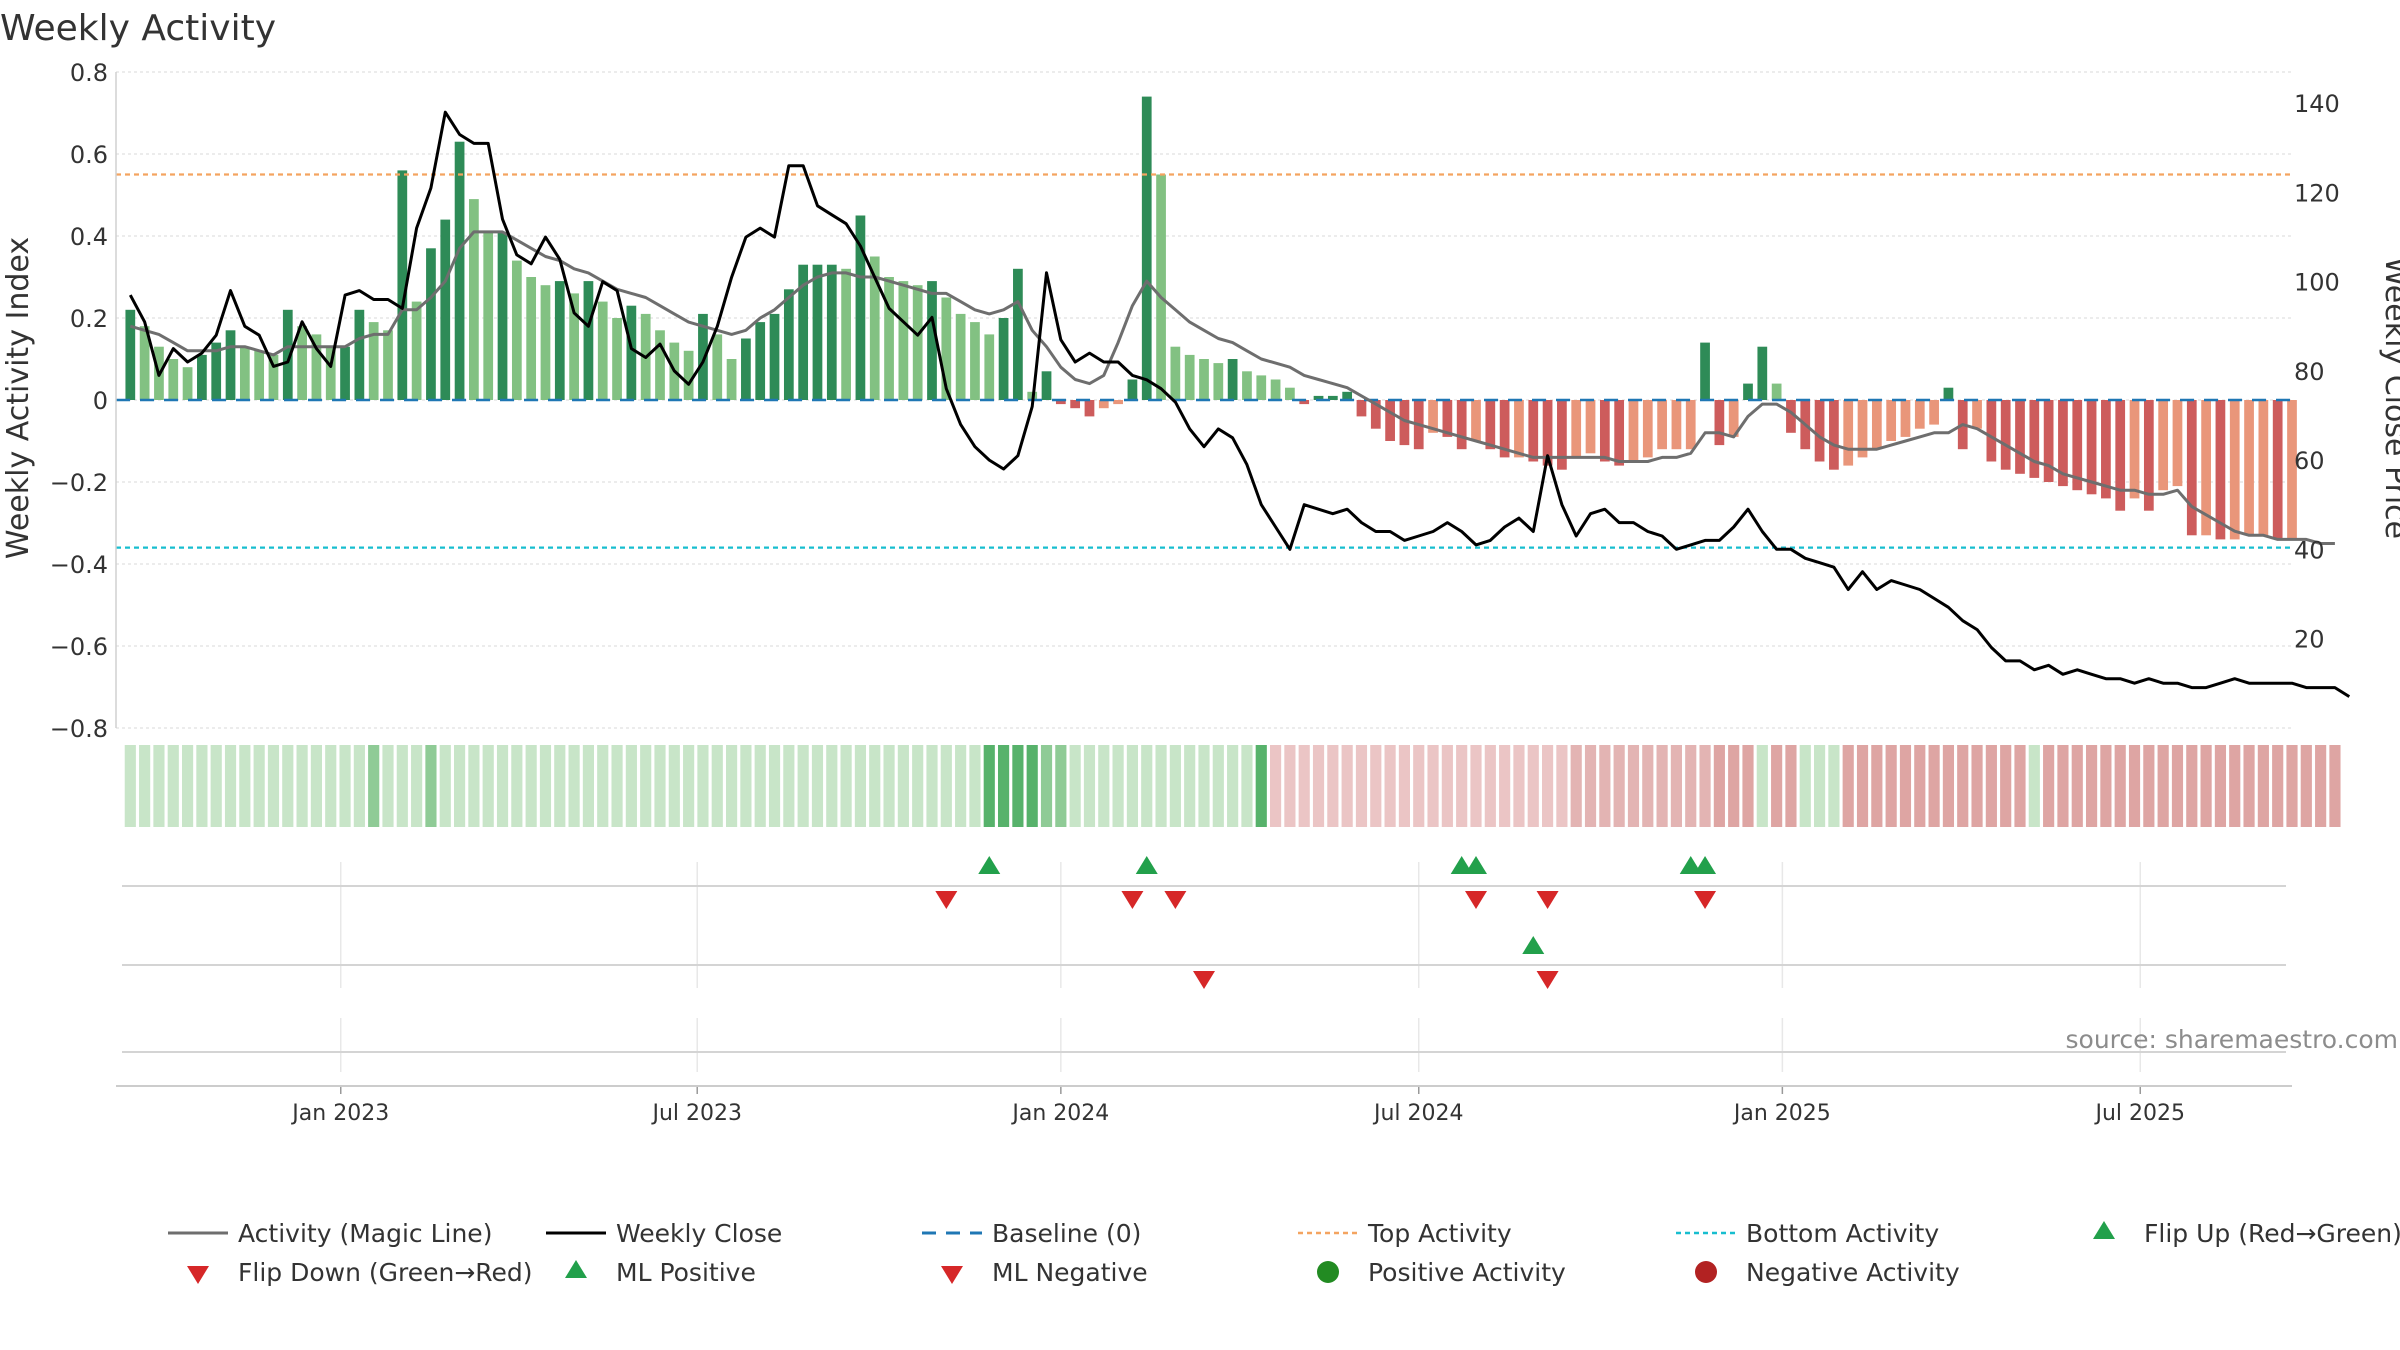  I want to click on y-tick-left: 0.4, so click(89, 237).